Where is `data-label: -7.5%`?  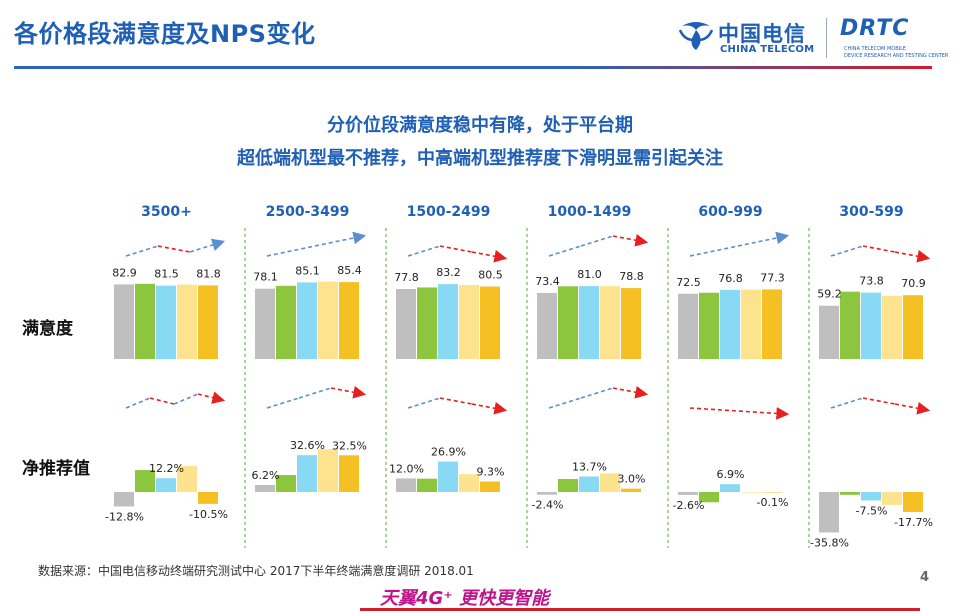
data-label: -7.5% is located at coordinates (872, 510).